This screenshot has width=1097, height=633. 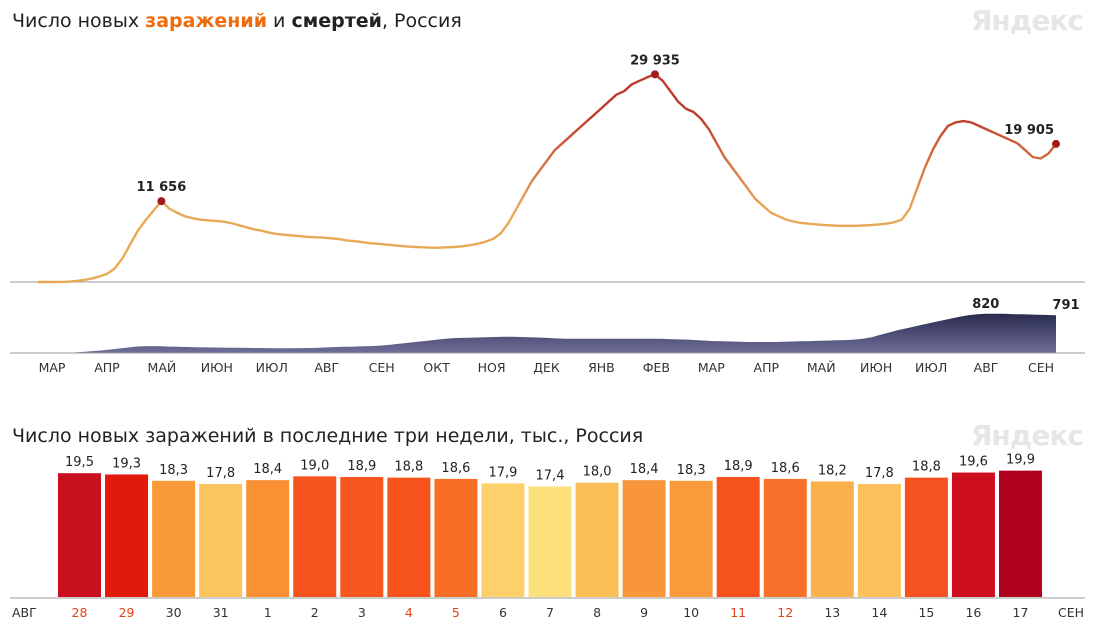 I want to click on day-label: 13, so click(x=832, y=612).